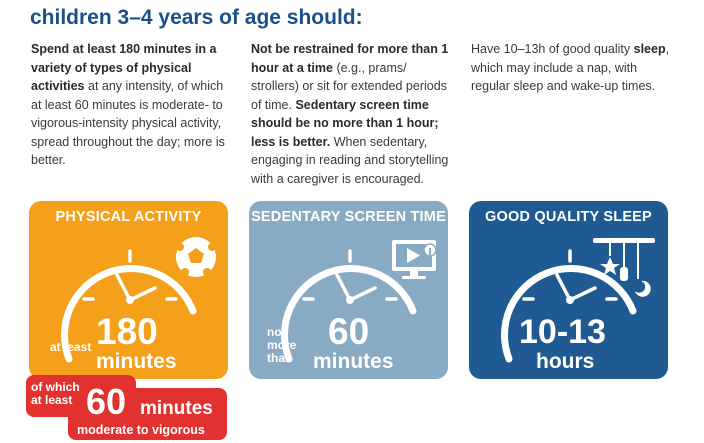 The height and width of the screenshot is (443, 704). I want to click on sedentary-screen-prefix-1: no, so click(274, 332).